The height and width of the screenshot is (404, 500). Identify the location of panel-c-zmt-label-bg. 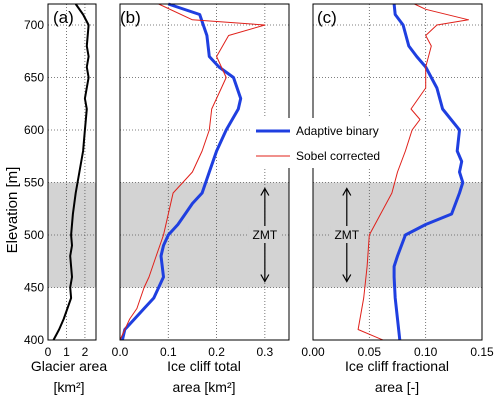
(346, 234).